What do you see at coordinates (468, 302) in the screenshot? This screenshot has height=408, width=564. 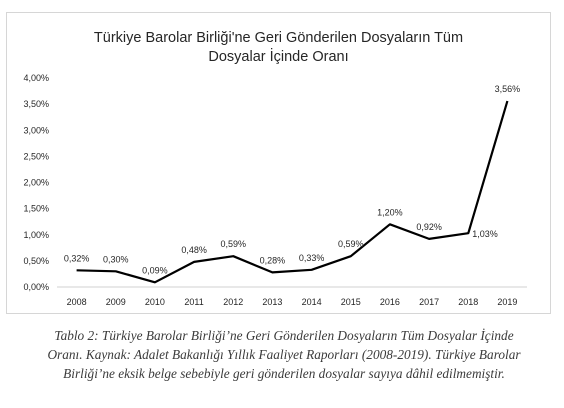 I see `x-tick-label: 2018` at bounding box center [468, 302].